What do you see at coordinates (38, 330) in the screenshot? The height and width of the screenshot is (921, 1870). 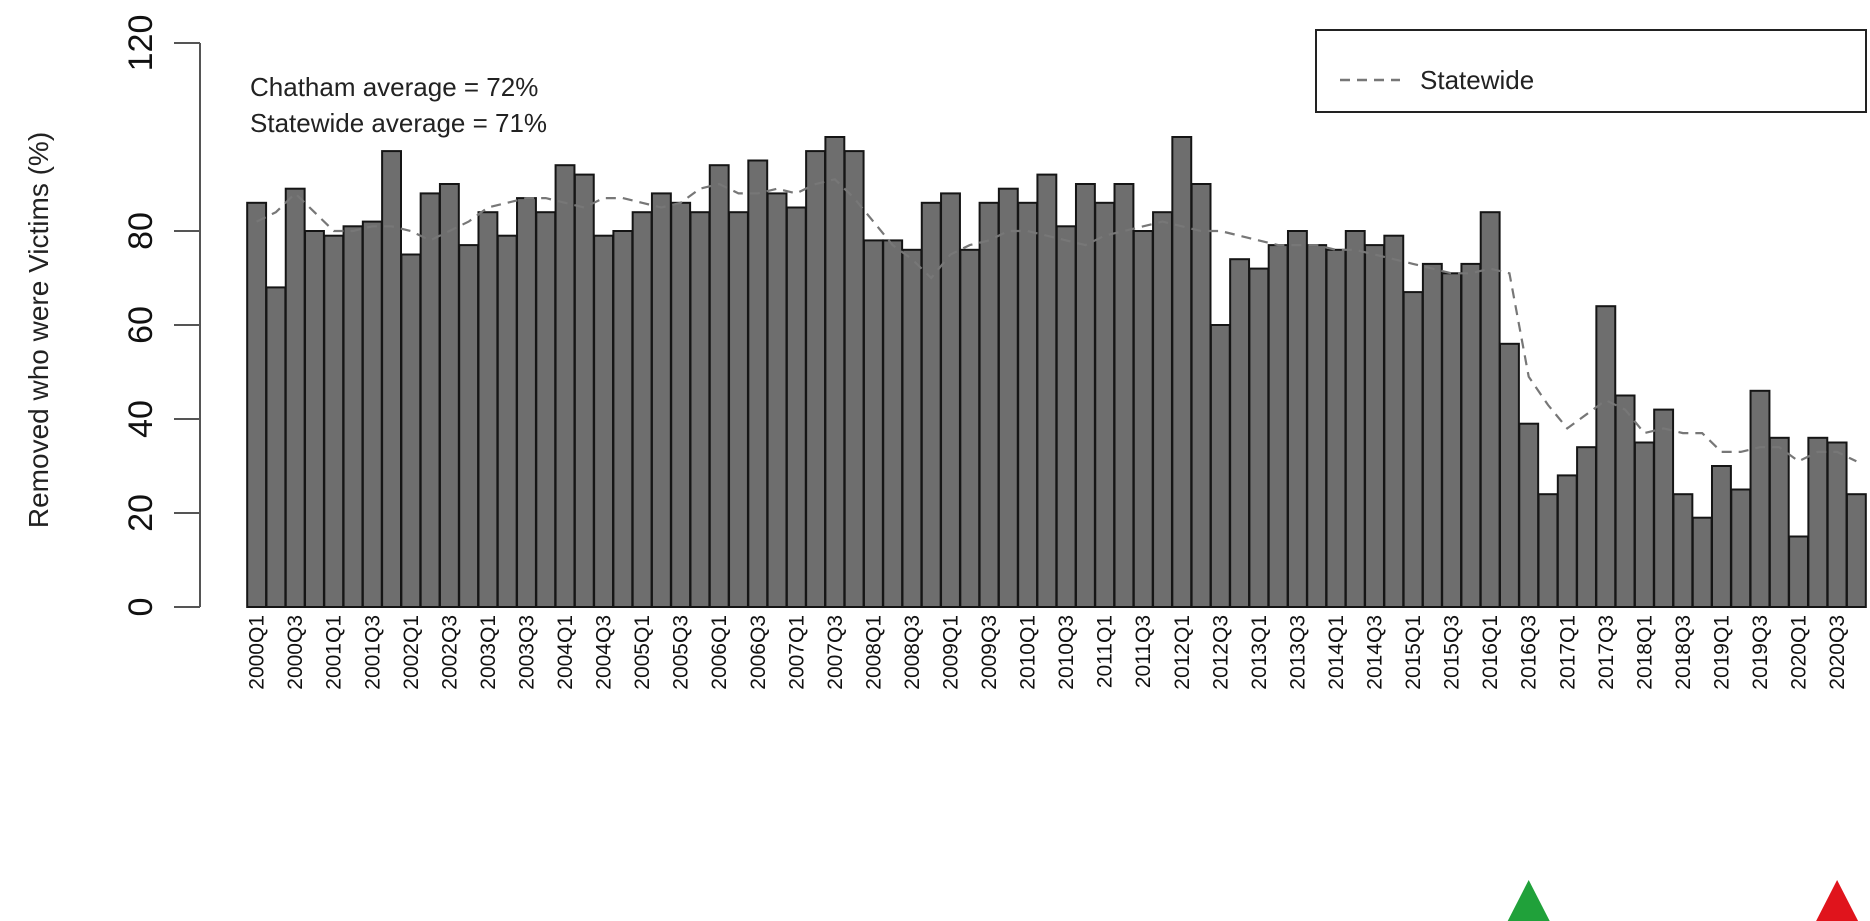 I see `y-axis-label: Removed who were Victims (%)` at bounding box center [38, 330].